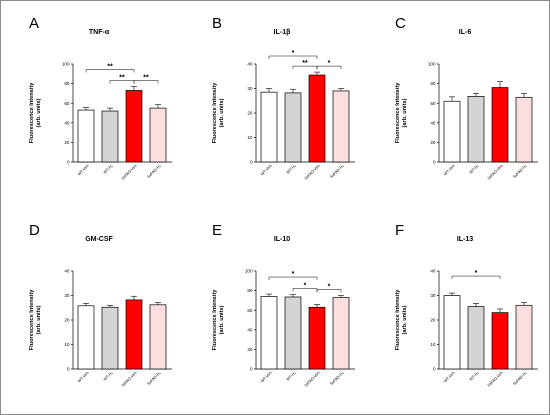 This screenshot has height=415, width=550. What do you see at coordinates (99, 239) in the screenshot?
I see `chart-title: GM-CSF` at bounding box center [99, 239].